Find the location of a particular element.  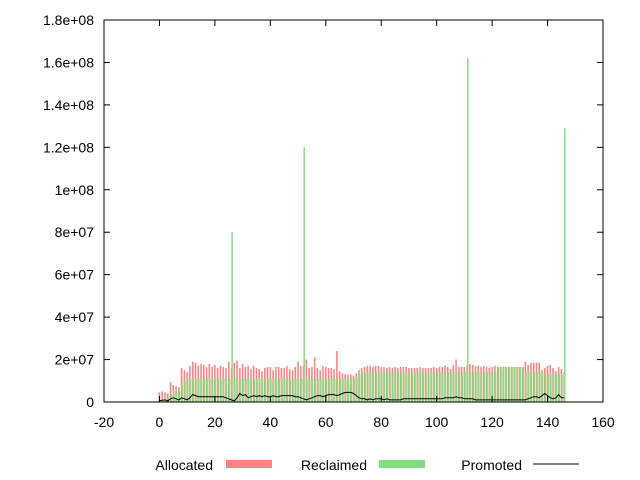

promoted-line is located at coordinates (362, 396).